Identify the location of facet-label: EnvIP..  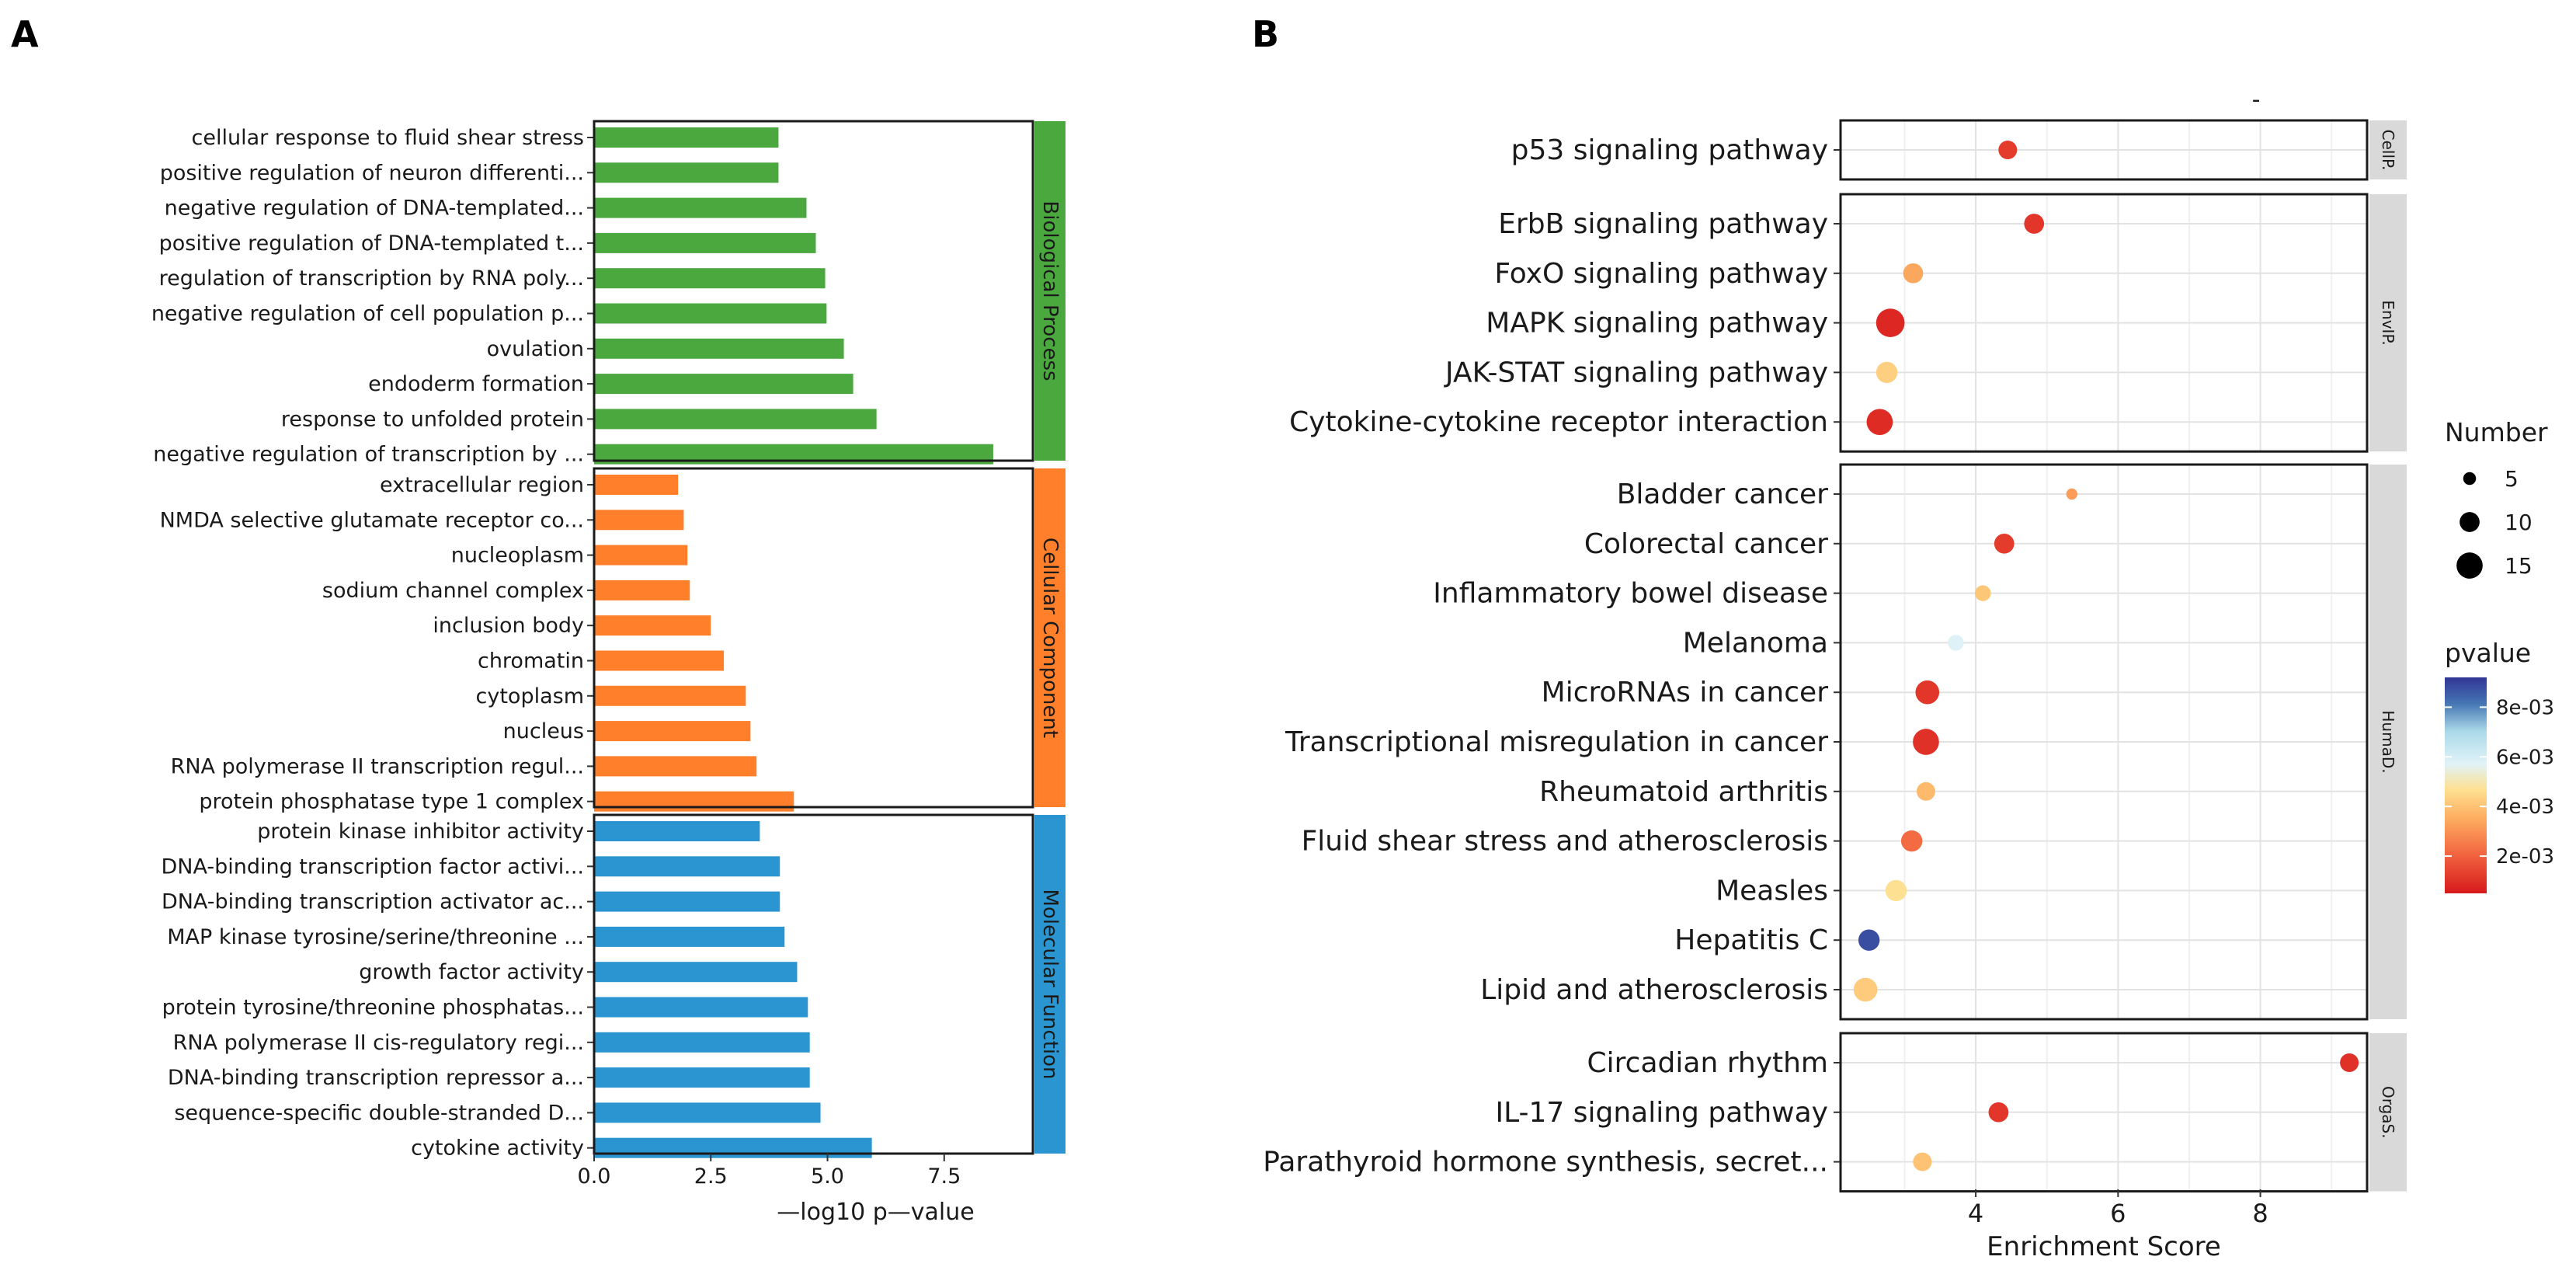
(2388, 322).